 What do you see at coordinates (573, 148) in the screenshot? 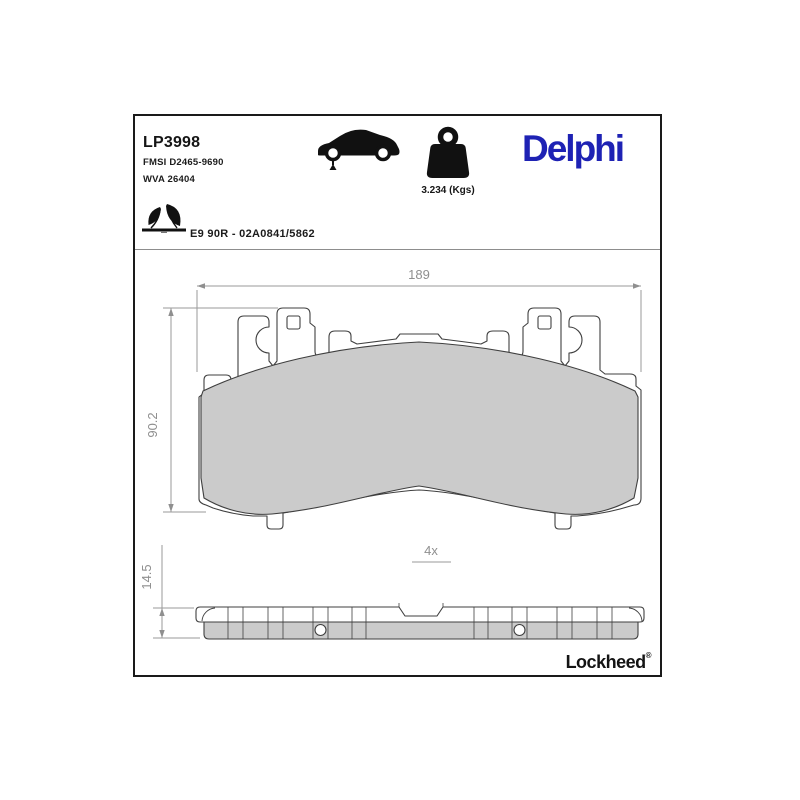
I see `delphi-logo: Delphi` at bounding box center [573, 148].